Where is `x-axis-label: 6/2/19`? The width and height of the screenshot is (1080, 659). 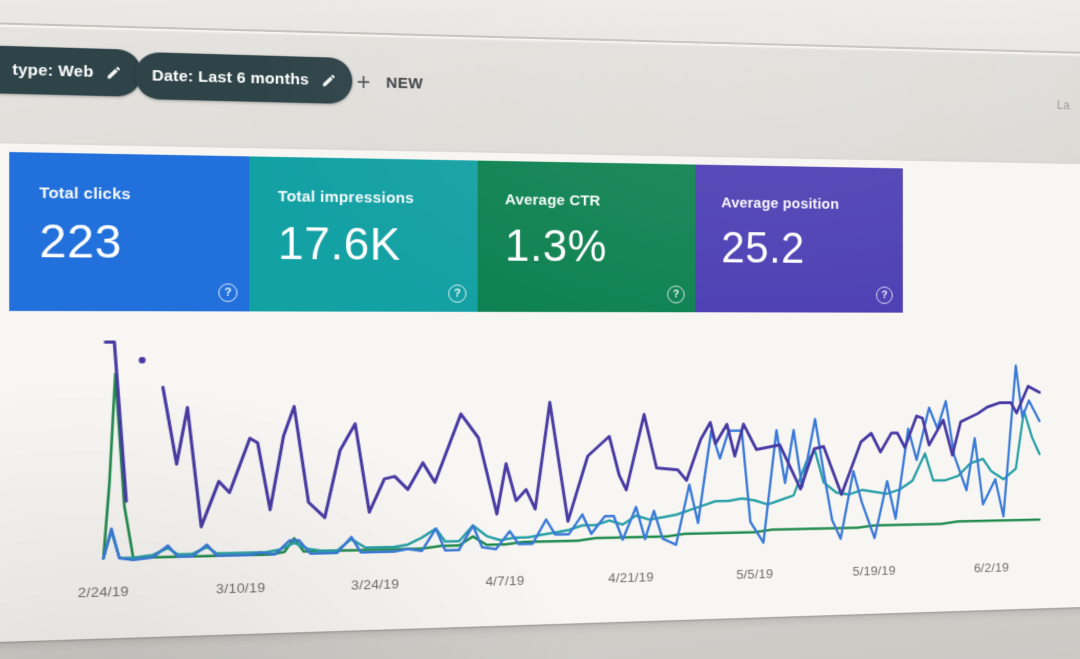
x-axis-label: 6/2/19 is located at coordinates (991, 567).